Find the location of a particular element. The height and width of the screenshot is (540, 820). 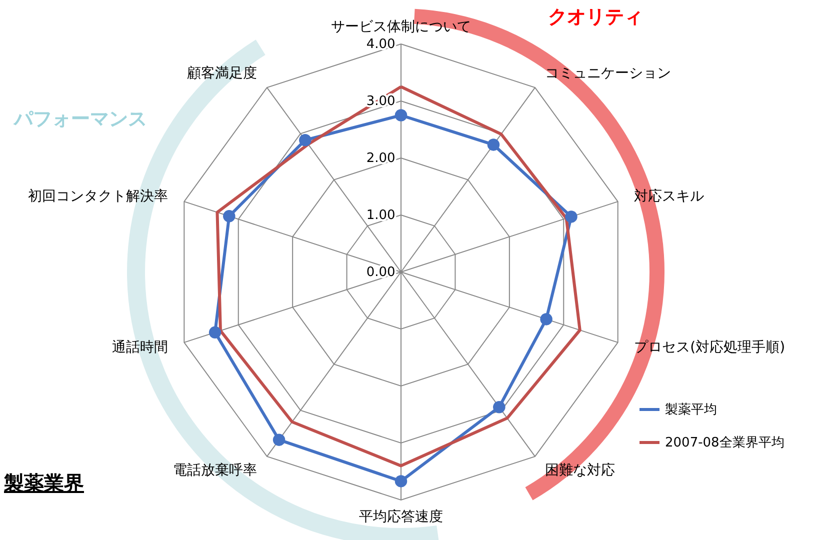

legend-label: 2007-08全業界平均 is located at coordinates (724, 443).